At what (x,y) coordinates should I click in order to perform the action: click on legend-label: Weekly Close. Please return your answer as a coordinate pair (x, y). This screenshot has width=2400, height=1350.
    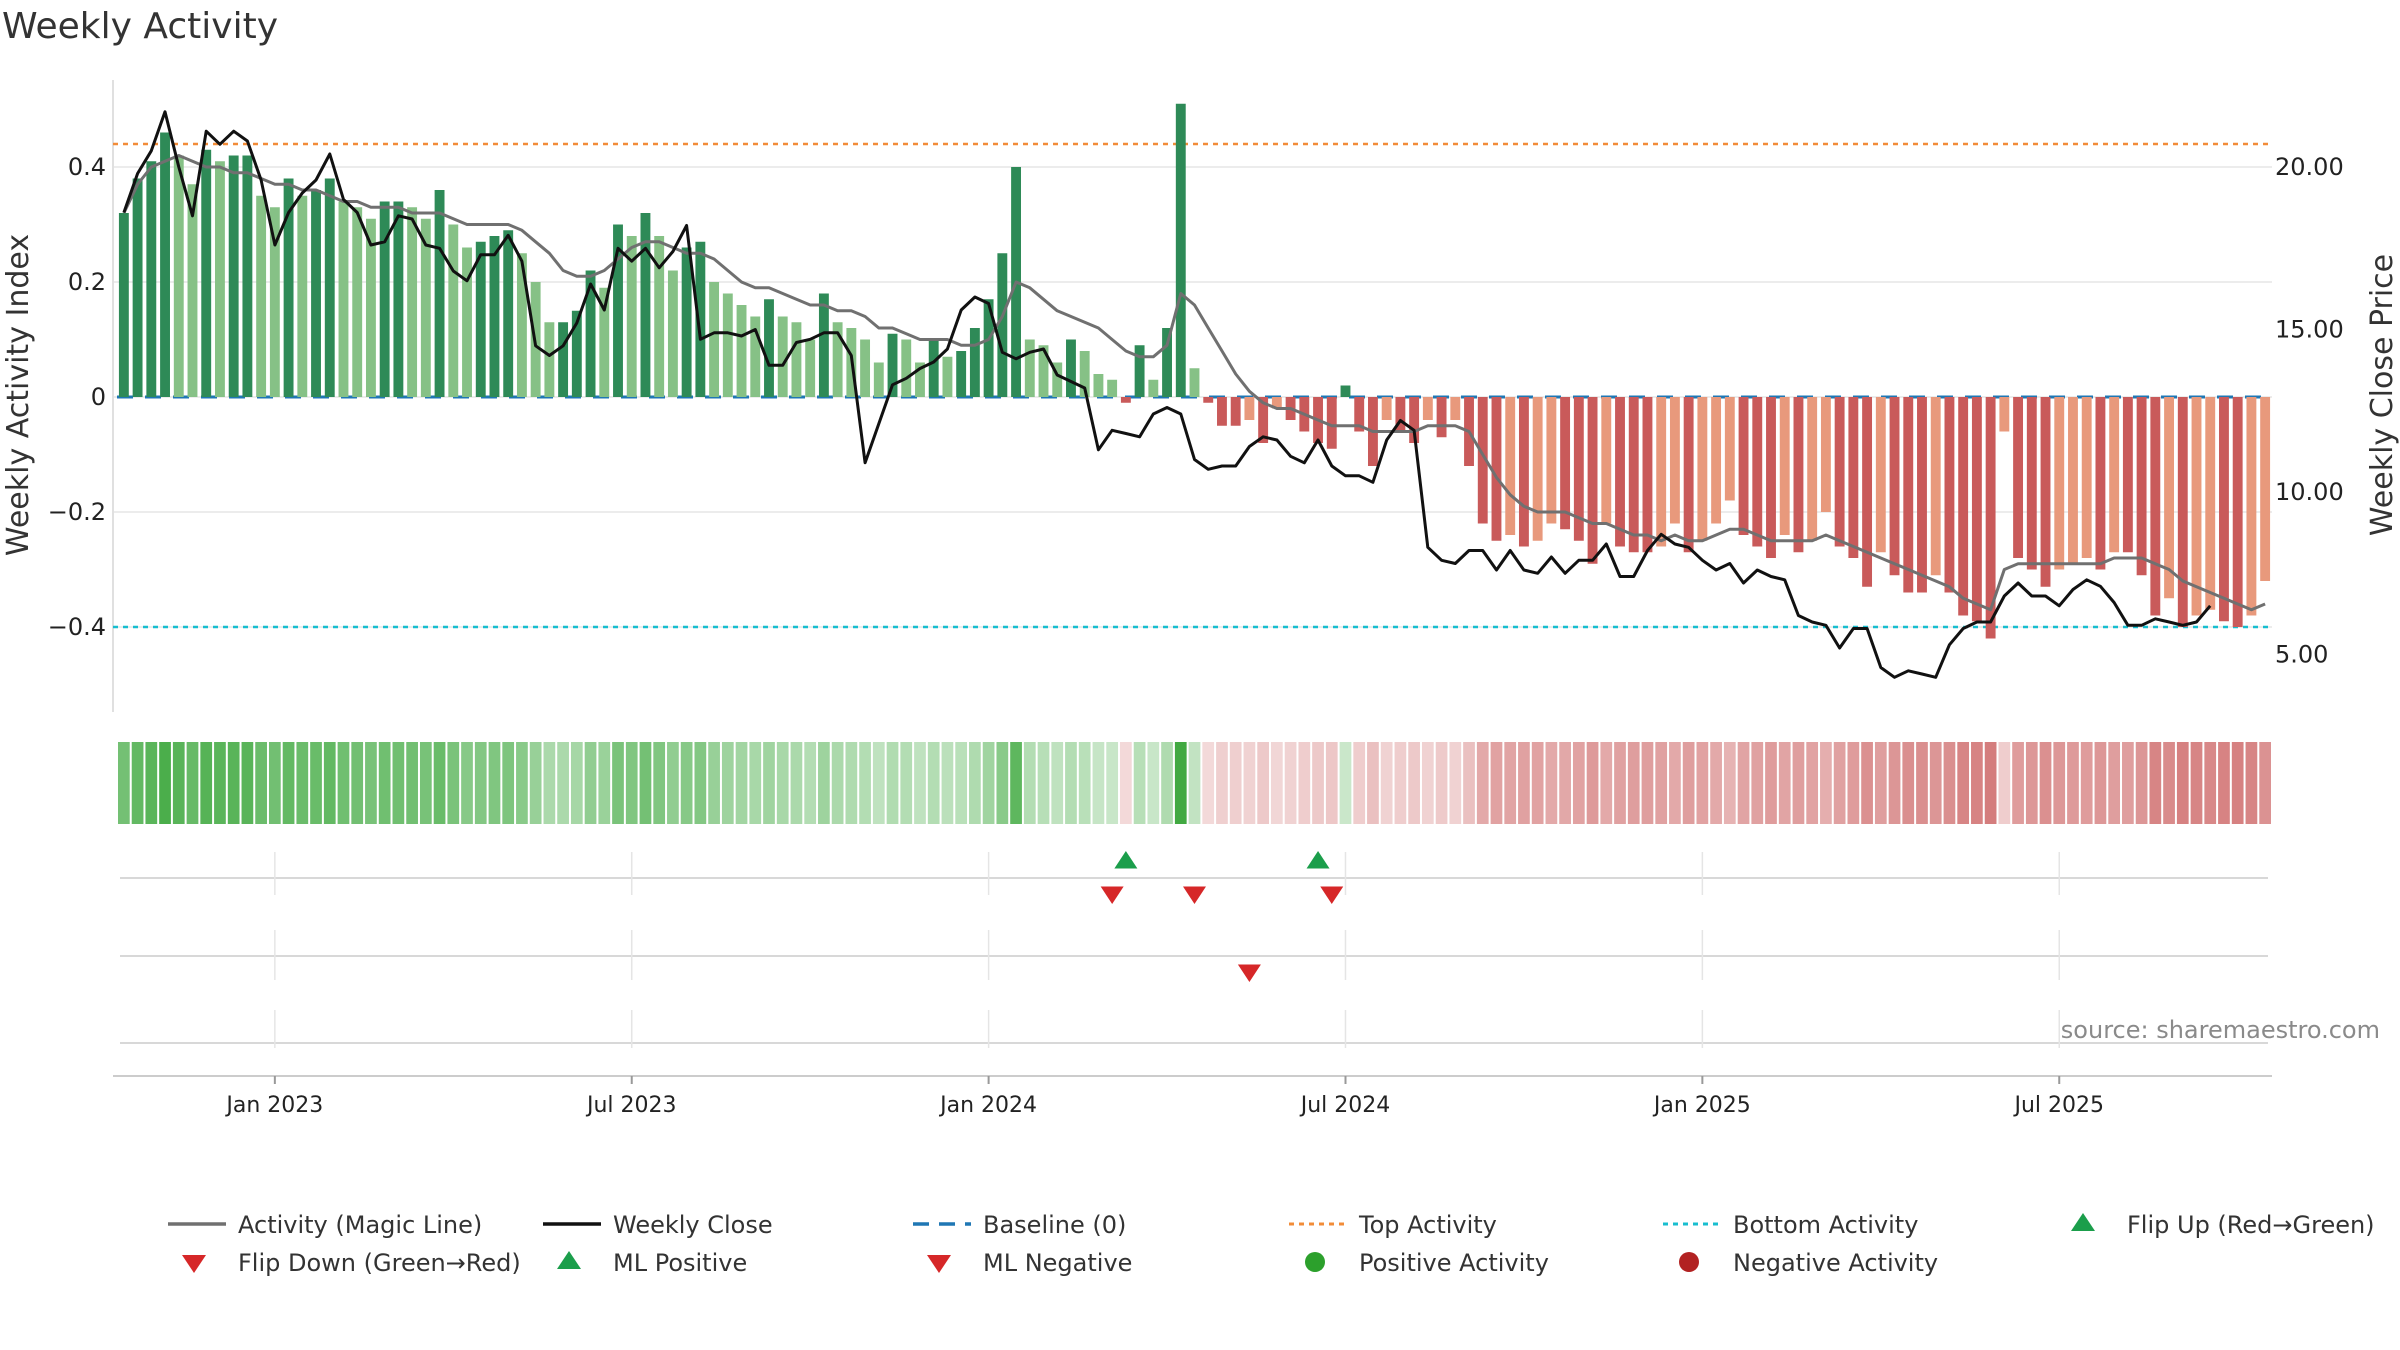
    Looking at the image, I should click on (693, 1225).